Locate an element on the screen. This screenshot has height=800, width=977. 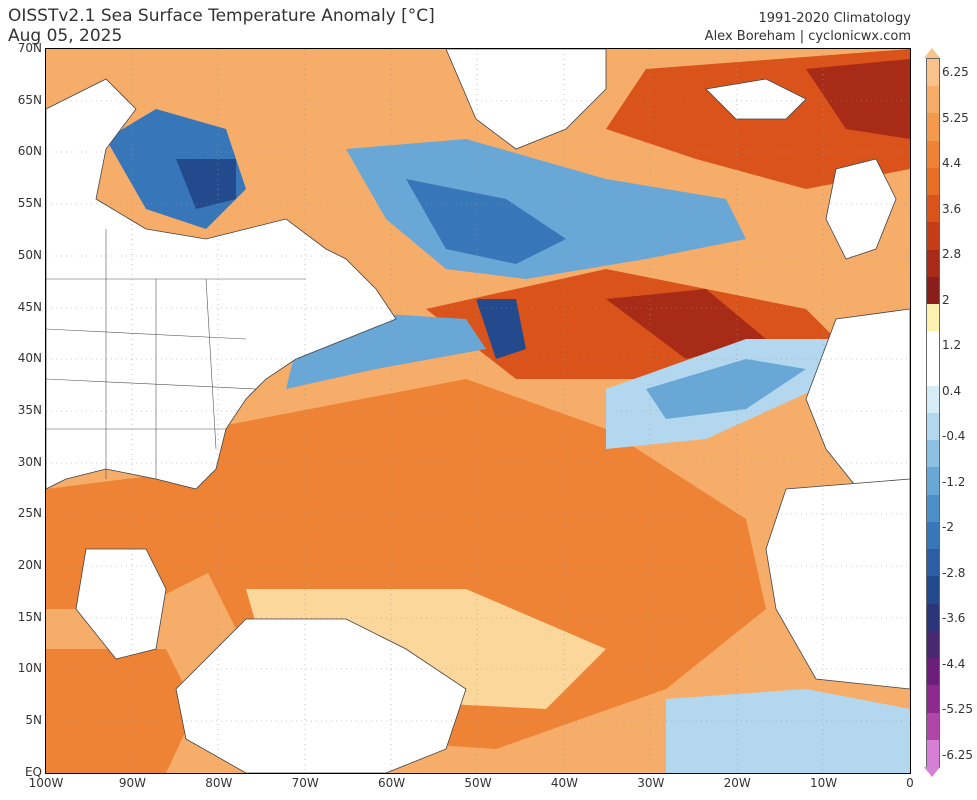
colorbar-tick-label: 1.2 is located at coordinates (952, 345).